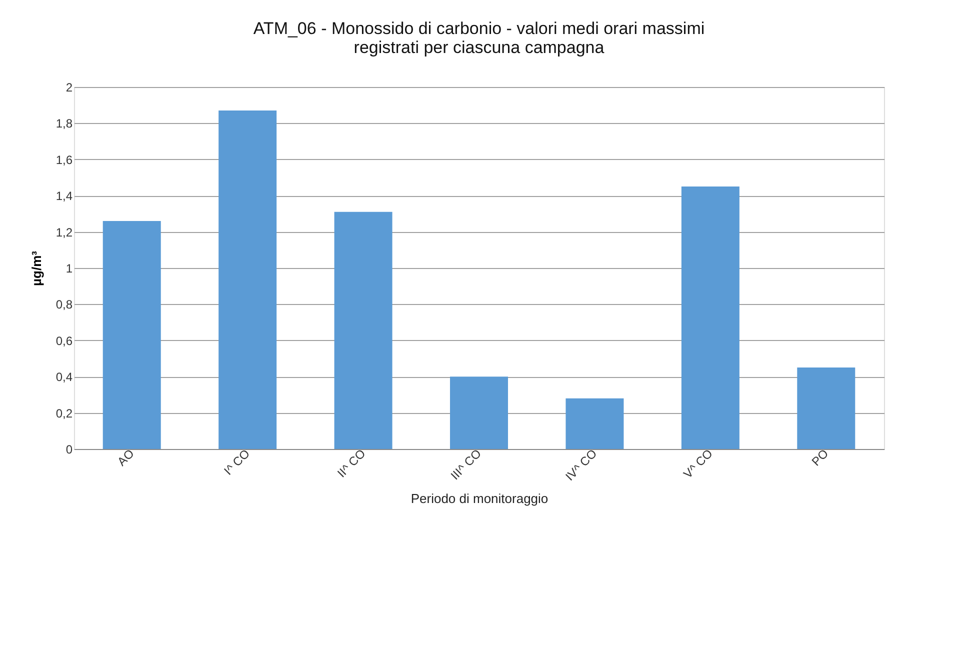  Describe the element at coordinates (351, 463) in the screenshot. I see `x-tick-label: II^ CO` at that location.